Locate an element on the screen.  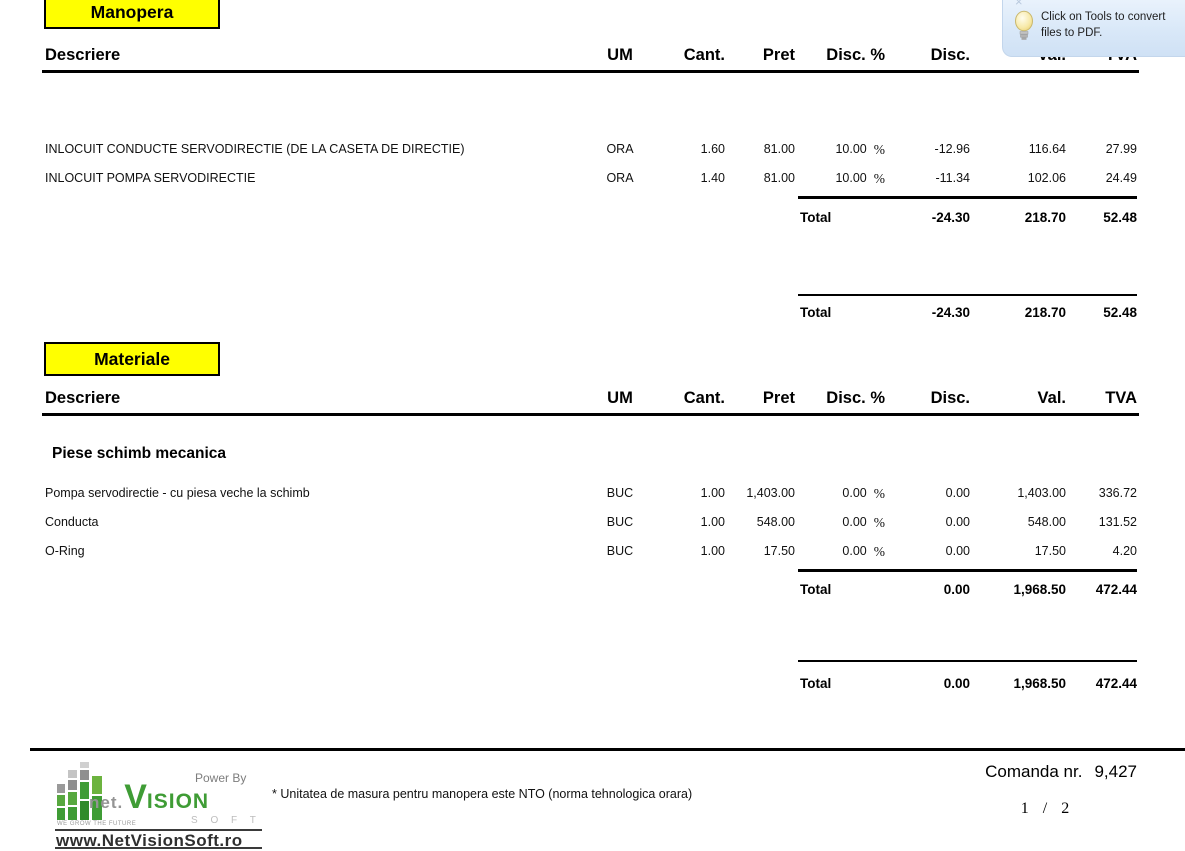
section-tag-materiale: Materiale is located at coordinates (132, 359).